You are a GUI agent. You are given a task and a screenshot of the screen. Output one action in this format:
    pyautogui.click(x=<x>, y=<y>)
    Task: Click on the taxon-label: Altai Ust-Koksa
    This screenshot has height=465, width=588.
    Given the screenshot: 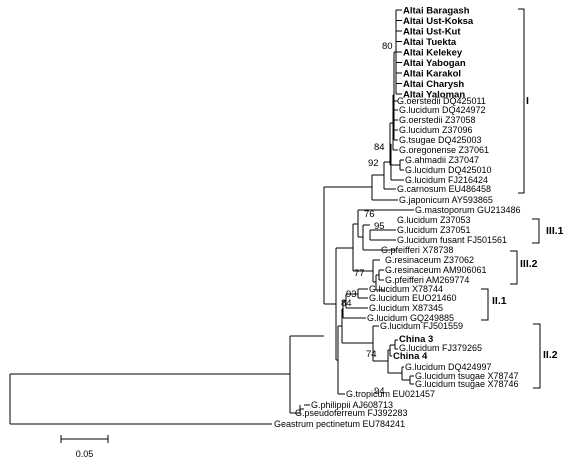 What is the action you would take?
    pyautogui.click(x=438, y=21)
    